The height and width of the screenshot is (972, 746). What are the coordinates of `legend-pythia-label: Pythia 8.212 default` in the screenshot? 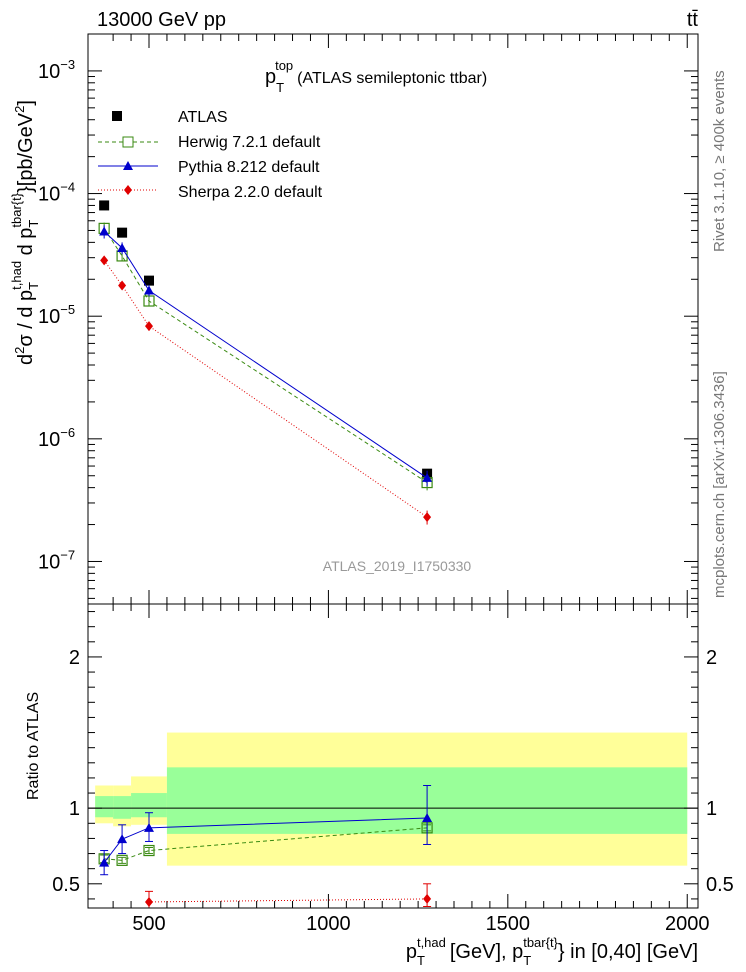 It's located at (249, 167).